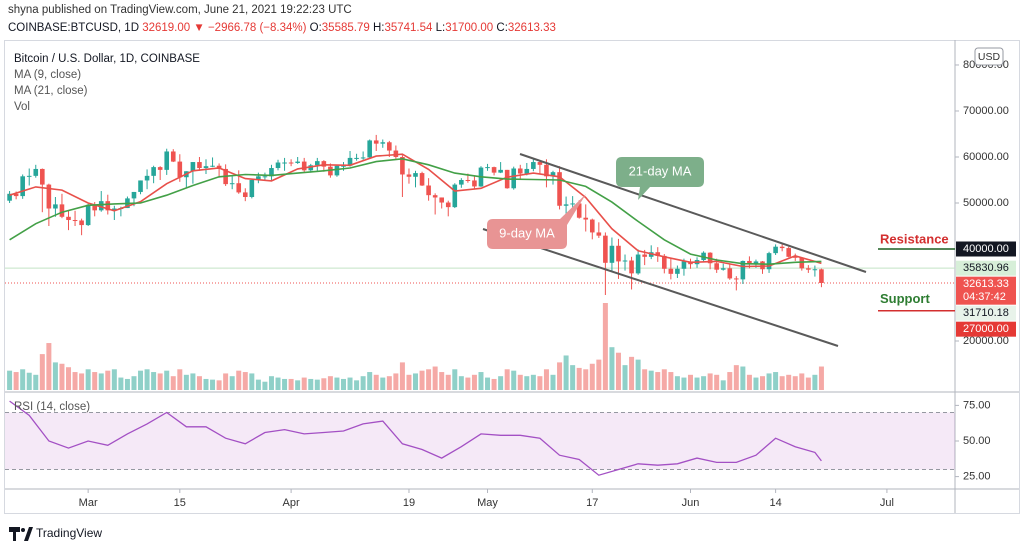  Describe the element at coordinates (502, 28) in the screenshot. I see `ohlc-key: C:` at that location.